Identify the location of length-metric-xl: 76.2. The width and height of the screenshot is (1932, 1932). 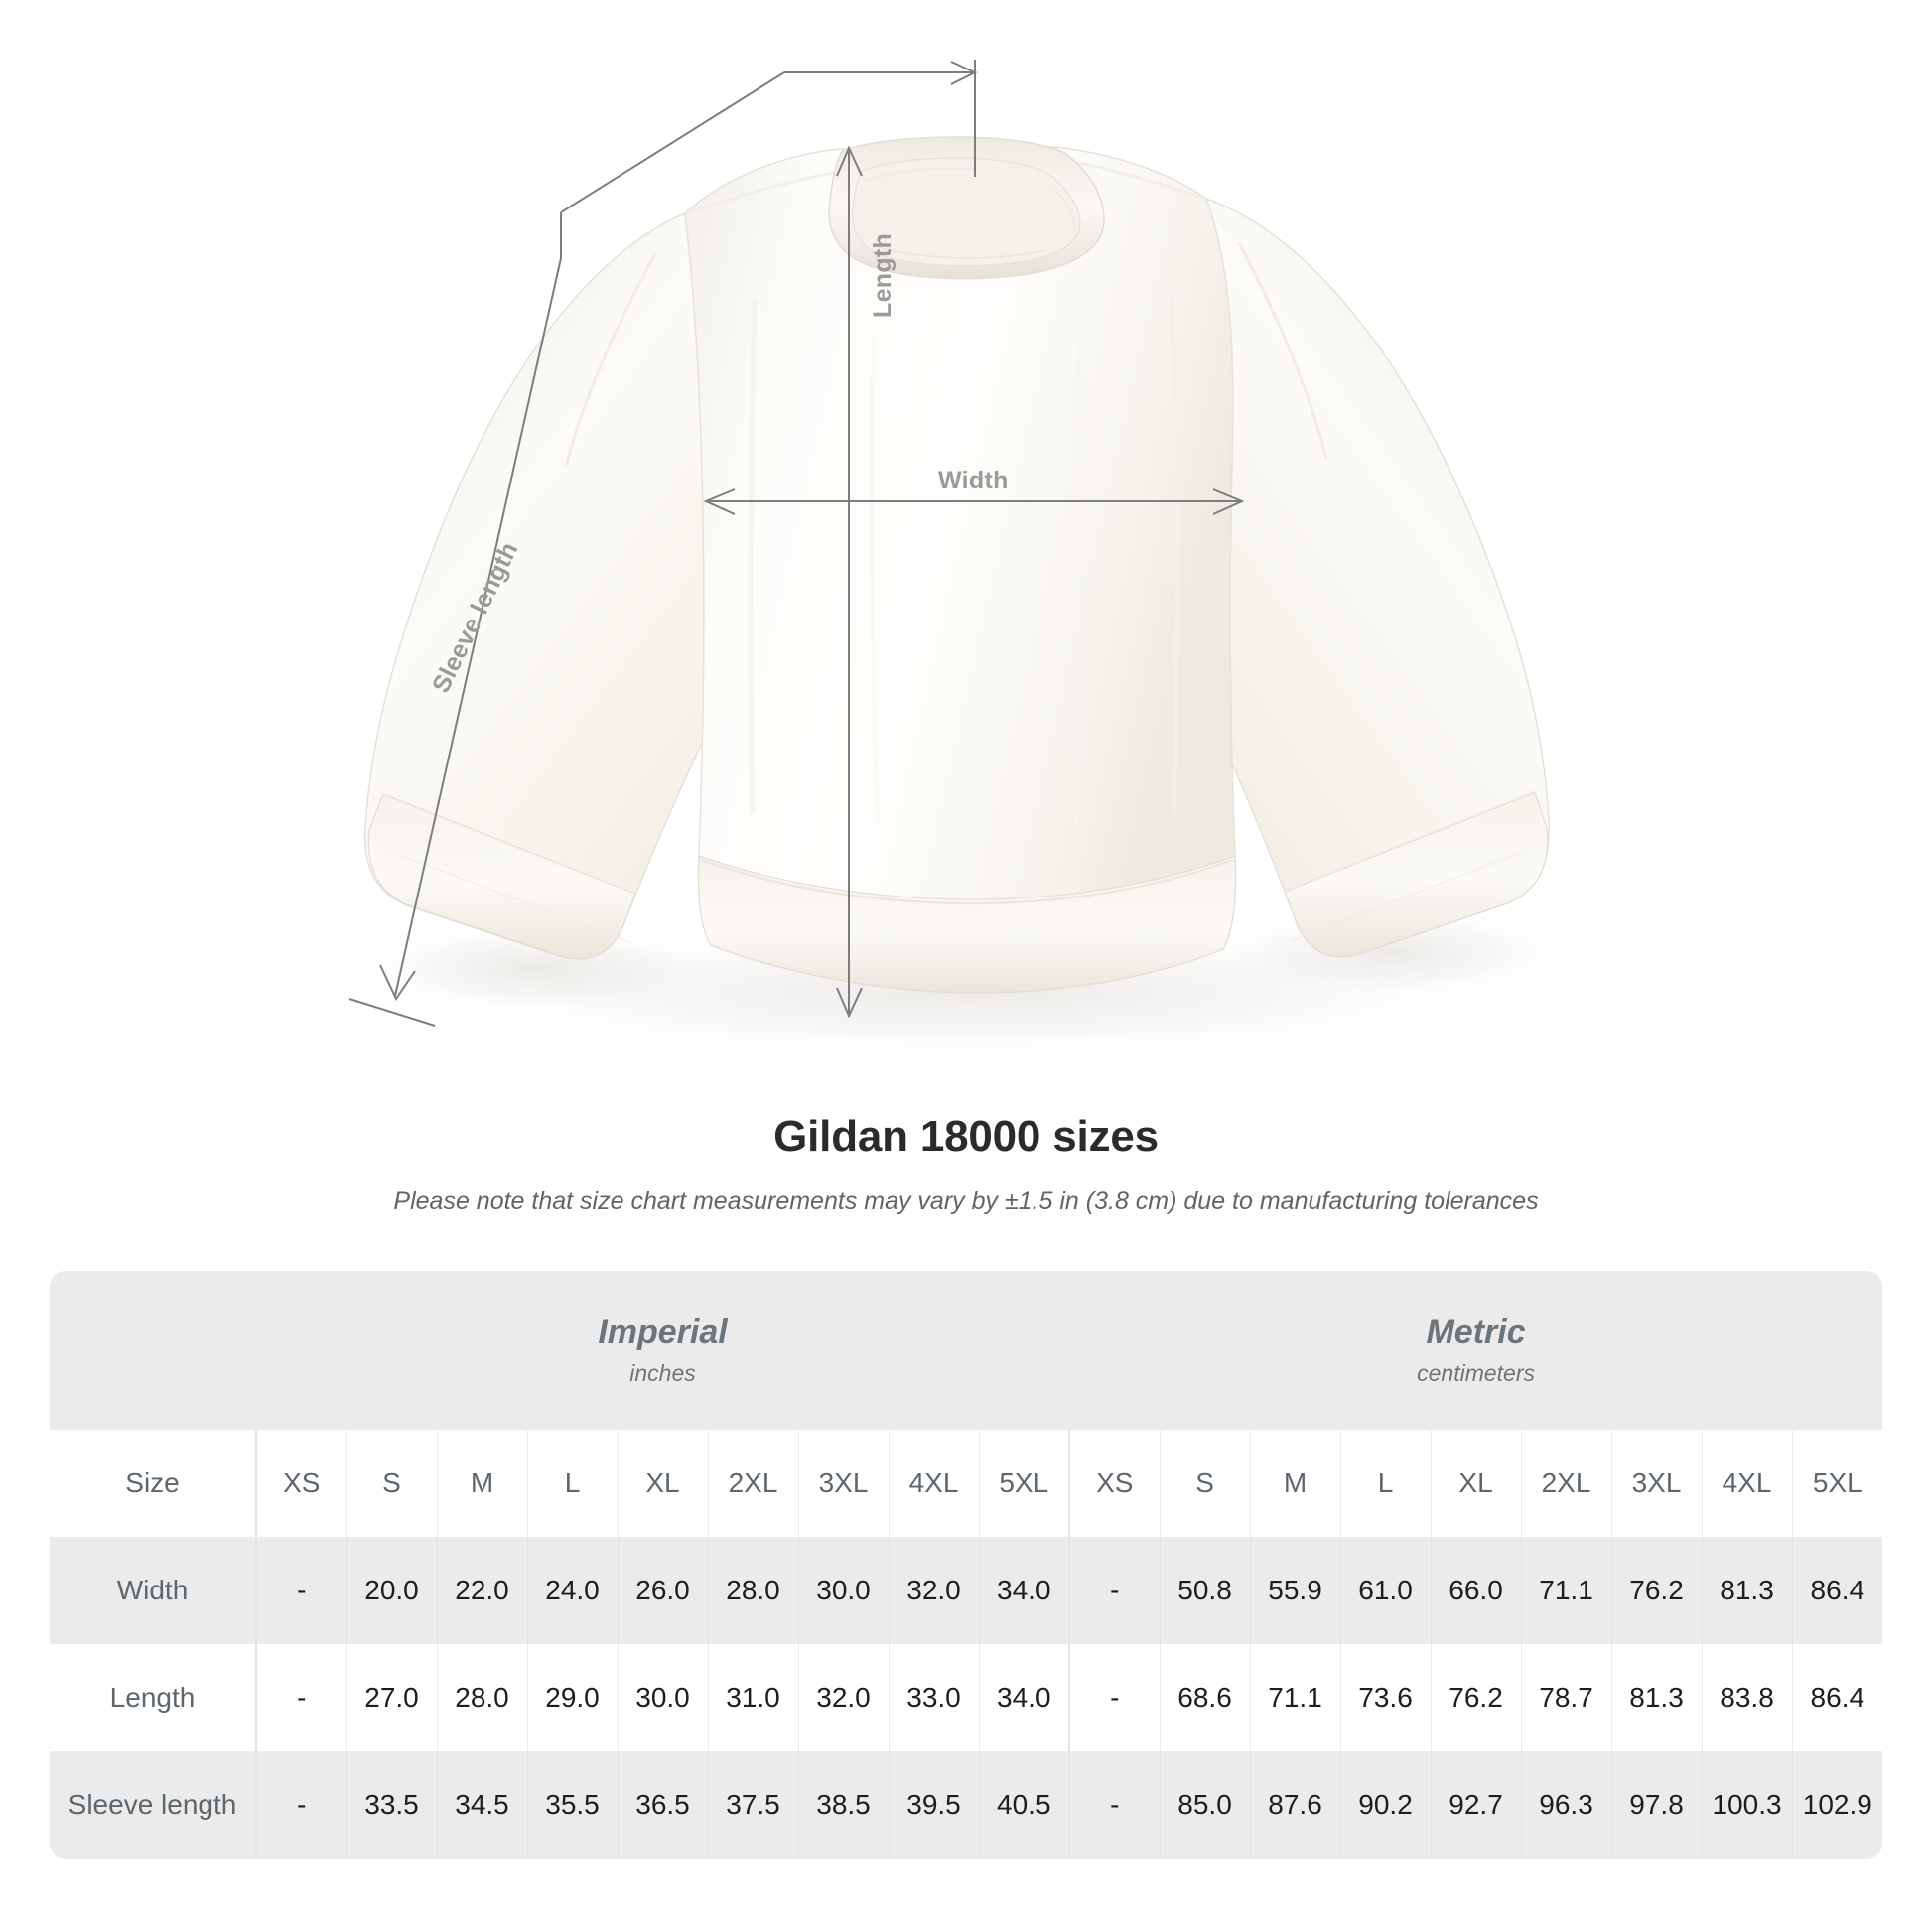
(1476, 1698).